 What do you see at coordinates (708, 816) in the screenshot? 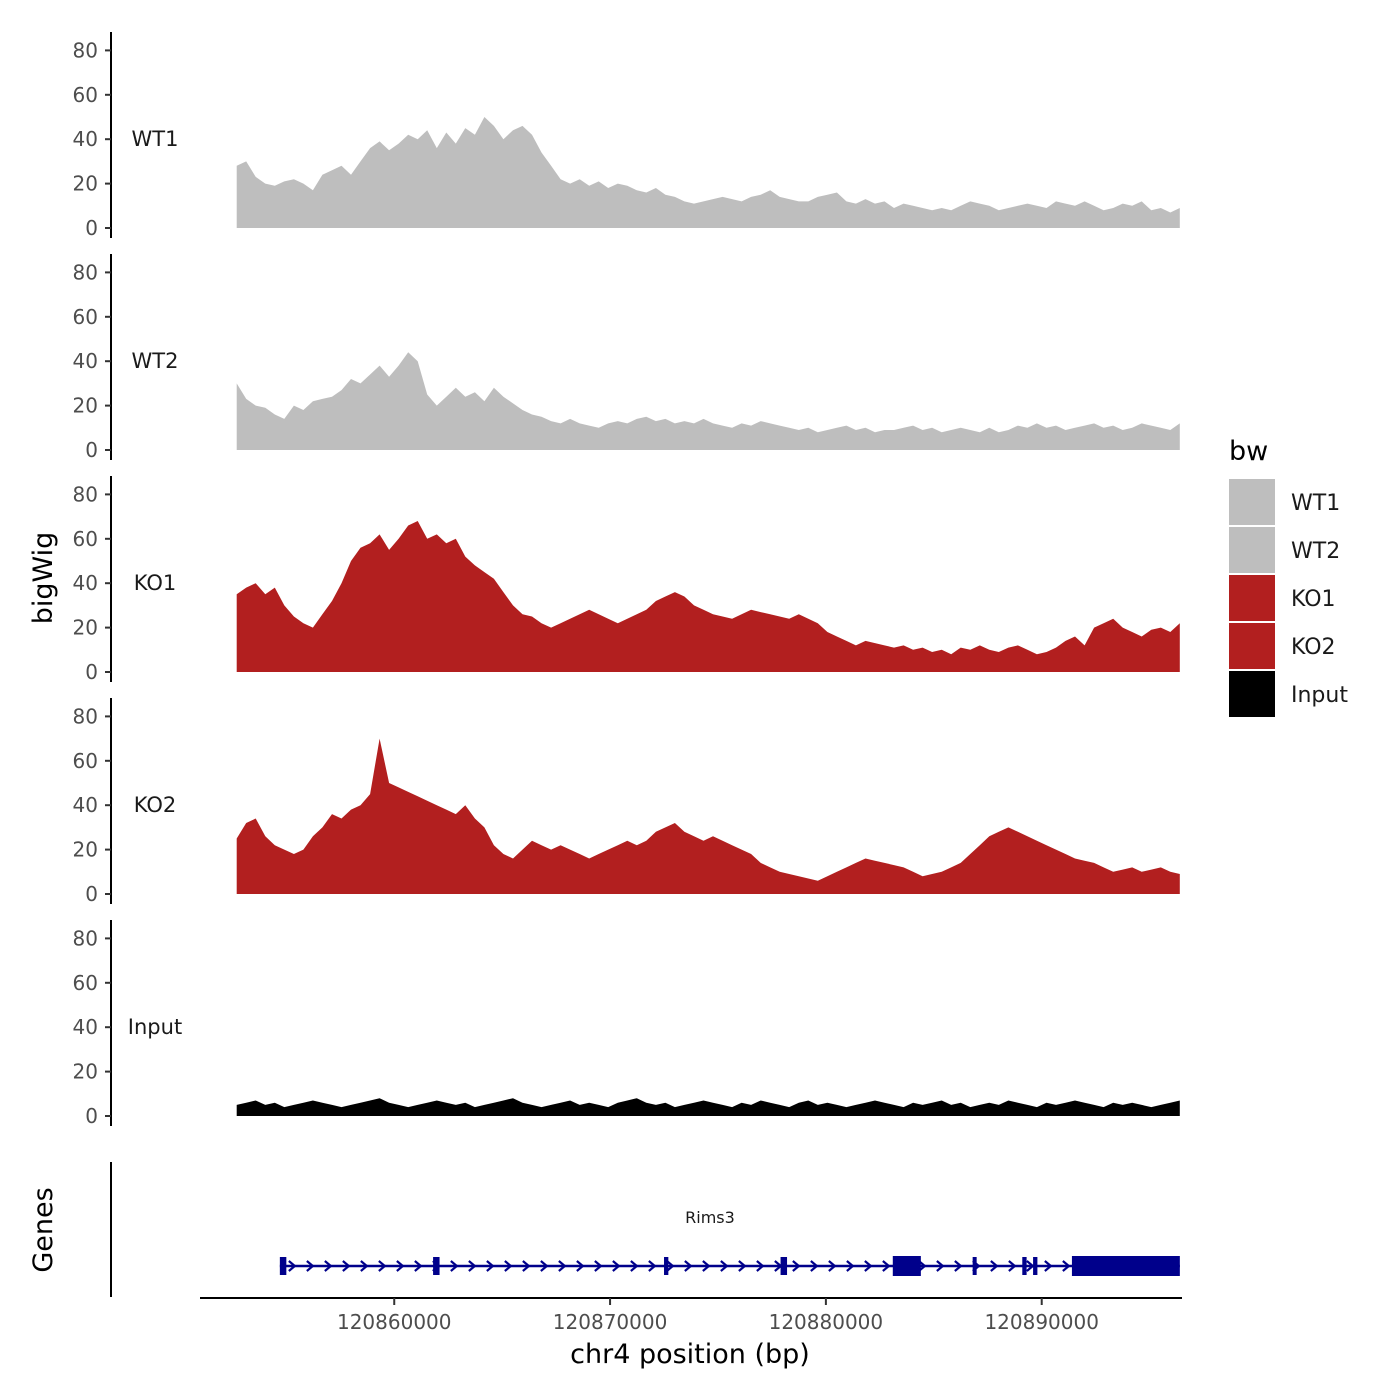
I see `coverage-area-ko2` at bounding box center [708, 816].